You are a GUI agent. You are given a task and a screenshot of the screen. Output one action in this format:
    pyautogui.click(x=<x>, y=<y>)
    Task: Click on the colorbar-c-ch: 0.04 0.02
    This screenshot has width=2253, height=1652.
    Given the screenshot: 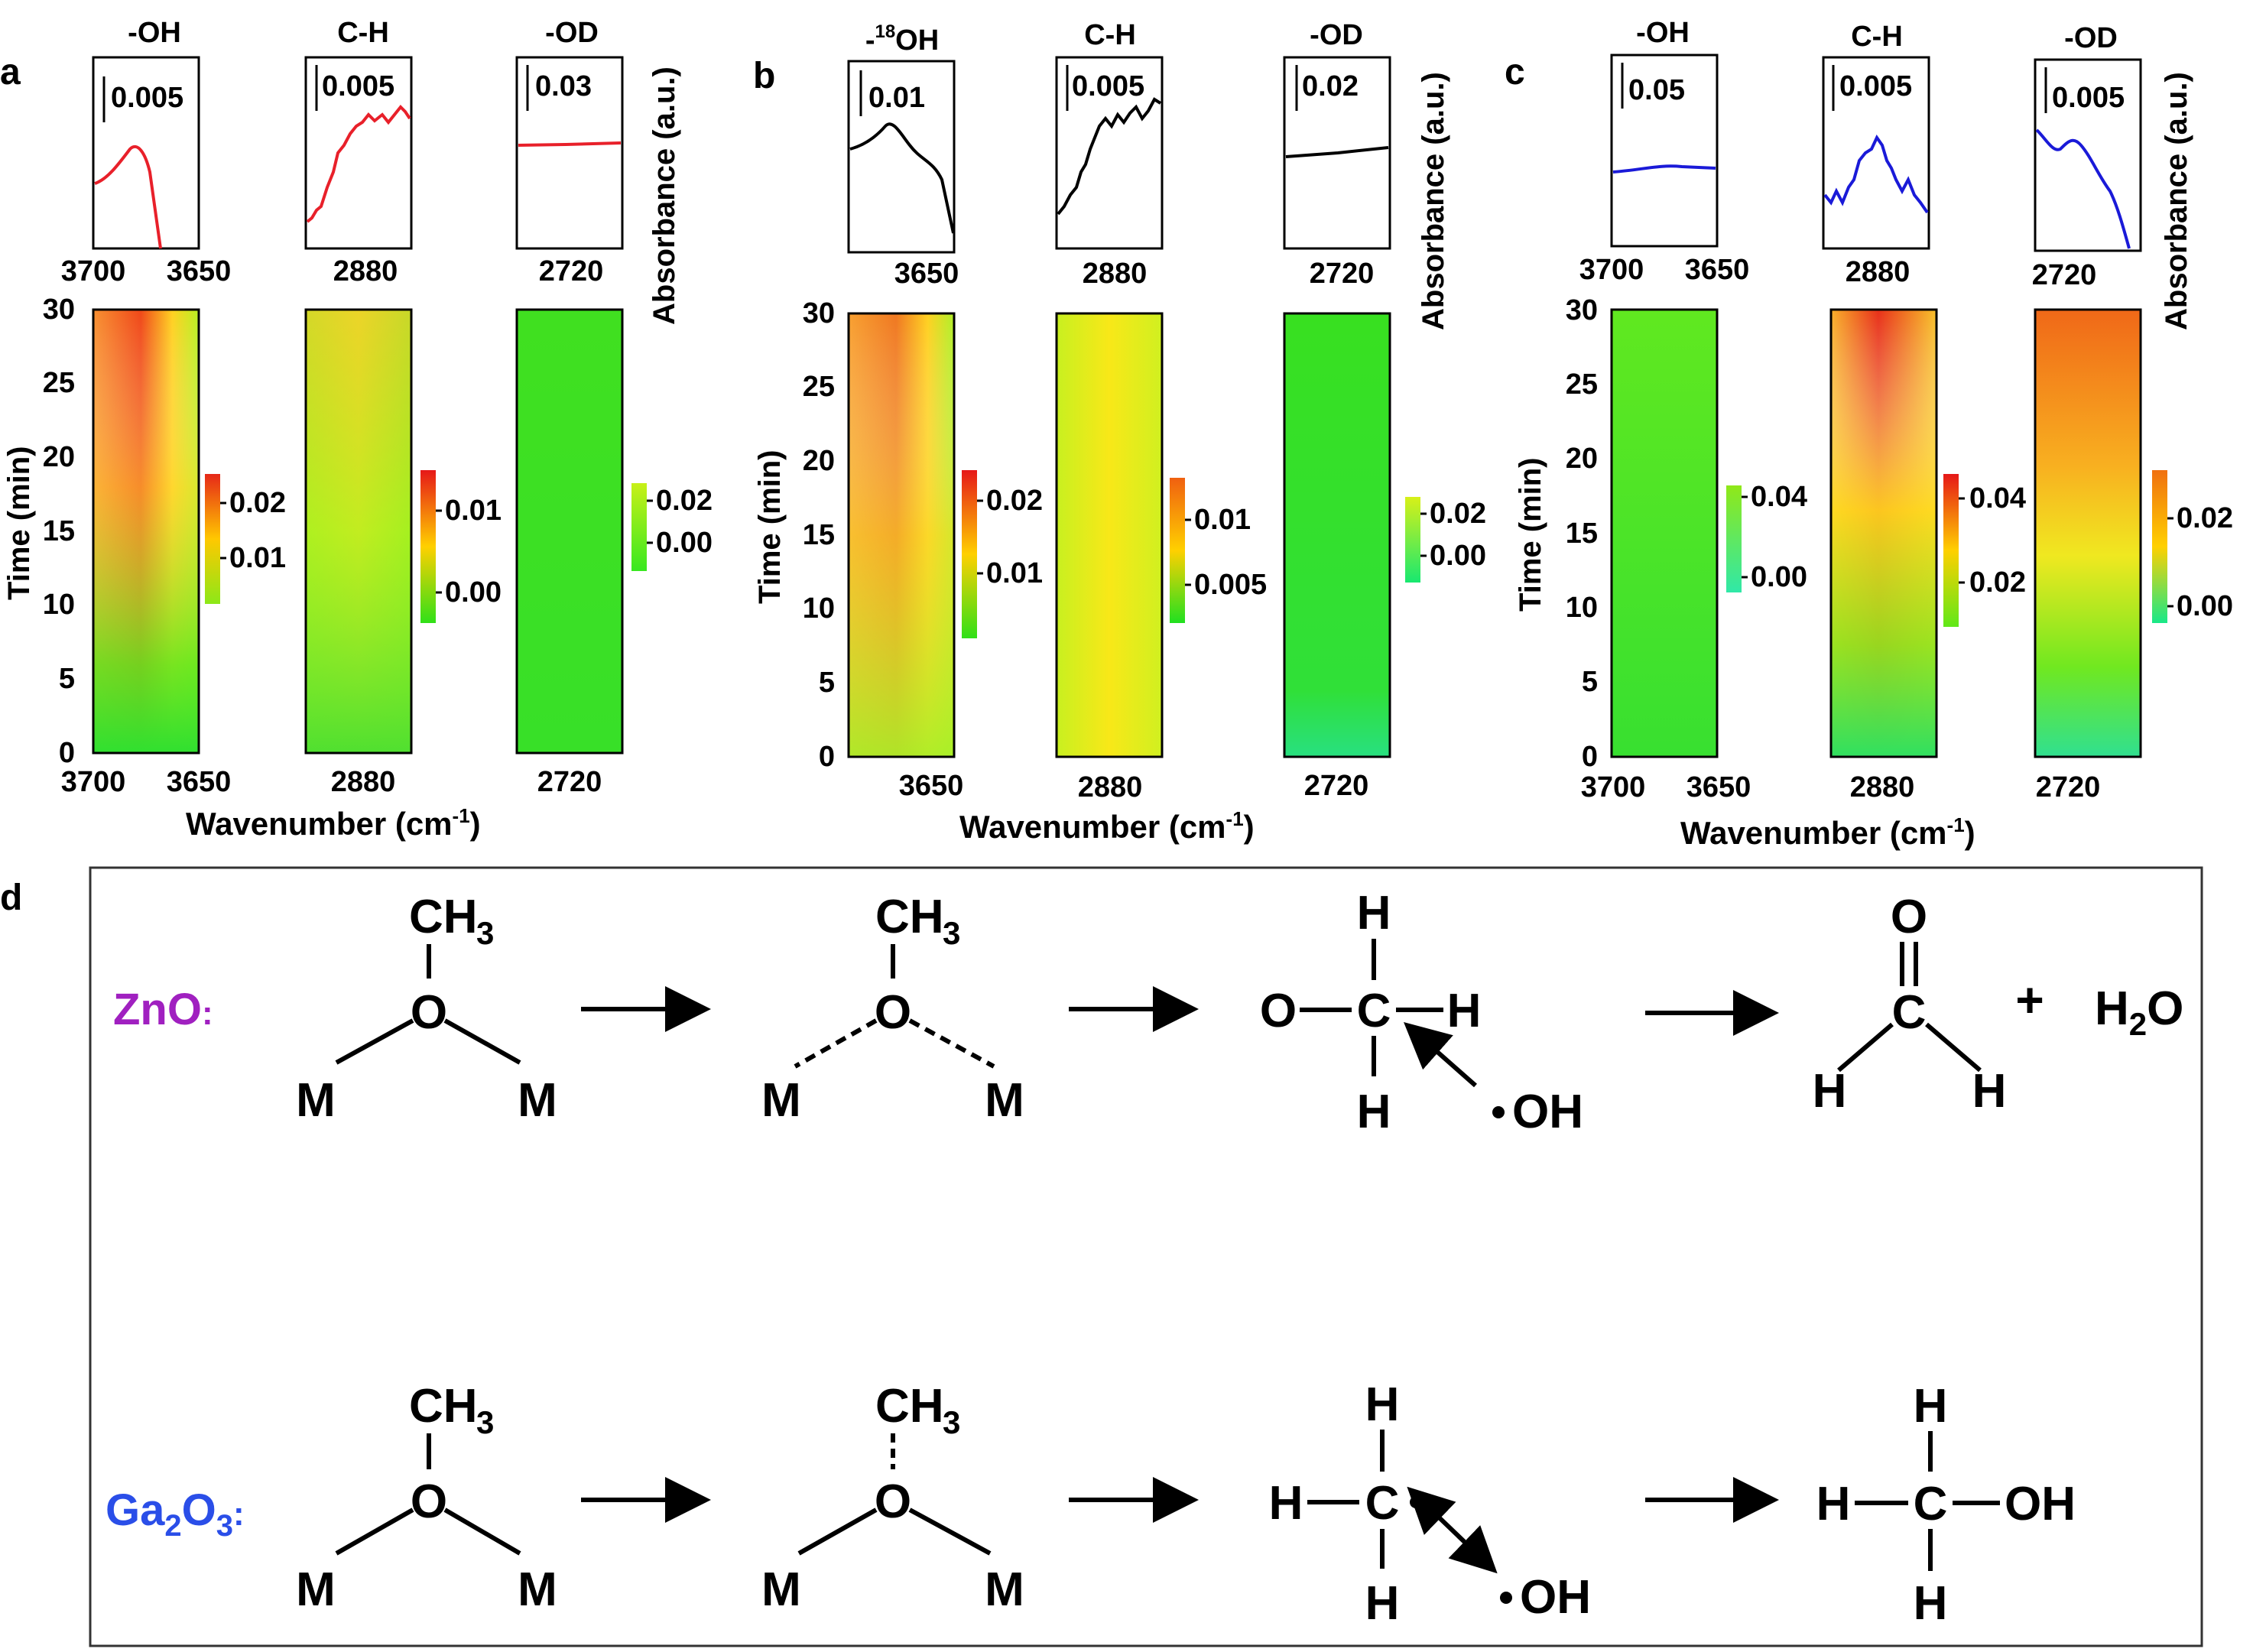 What is the action you would take?
    pyautogui.click(x=1984, y=550)
    